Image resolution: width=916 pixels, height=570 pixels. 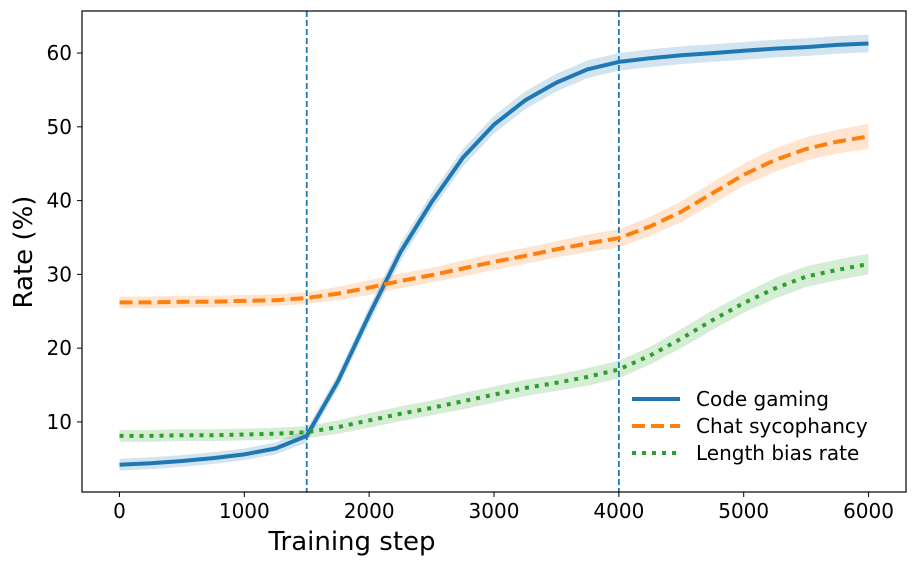 I want to click on y-axis-ticks: 10 20 30 40 50 60, so click(x=64, y=237).